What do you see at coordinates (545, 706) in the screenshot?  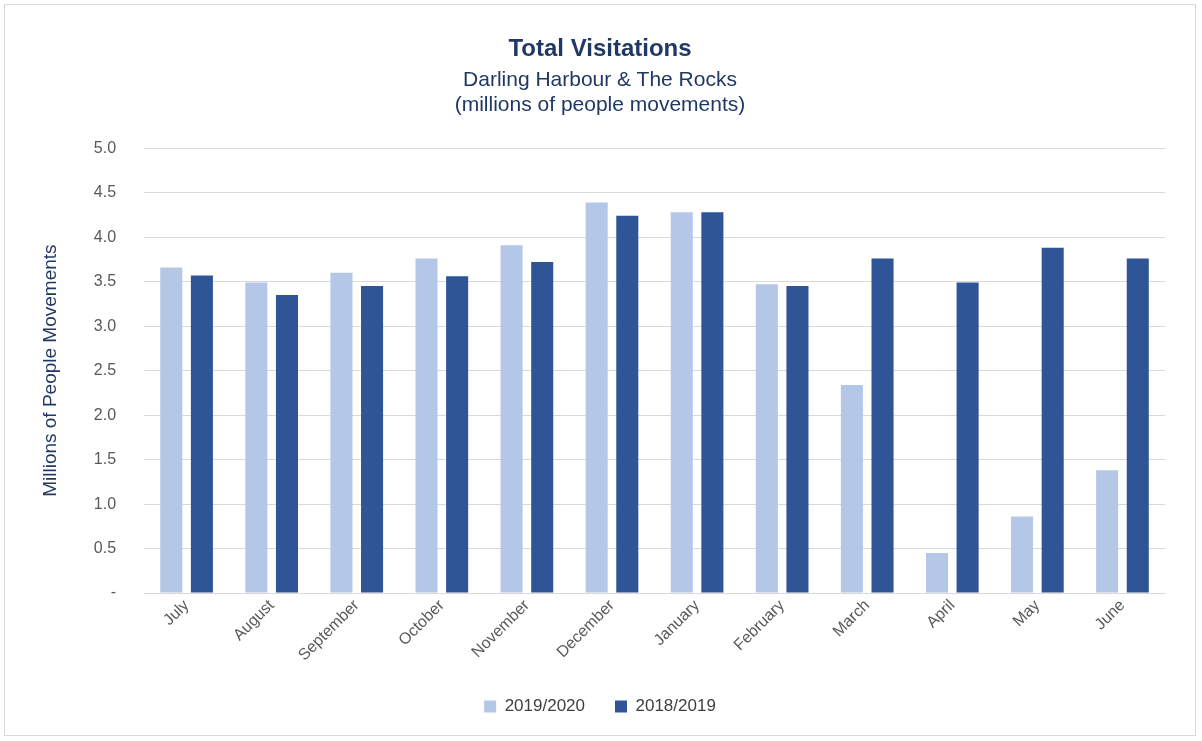 I see `legend-label: 2019/2020` at bounding box center [545, 706].